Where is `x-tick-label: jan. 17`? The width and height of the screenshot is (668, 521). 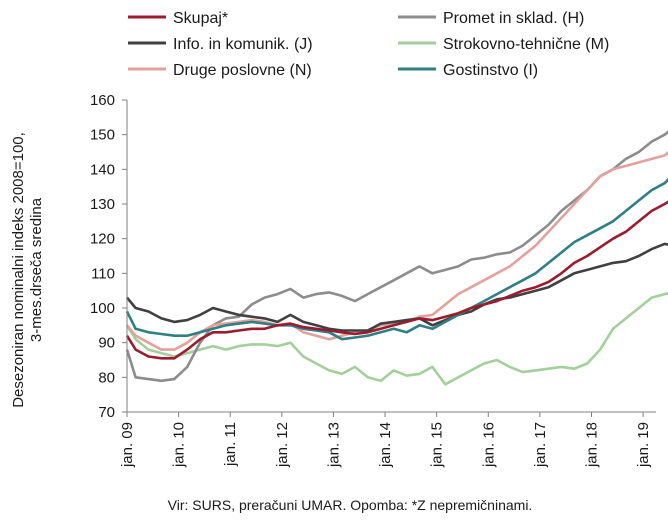
x-tick-label: jan. 17 is located at coordinates (540, 445).